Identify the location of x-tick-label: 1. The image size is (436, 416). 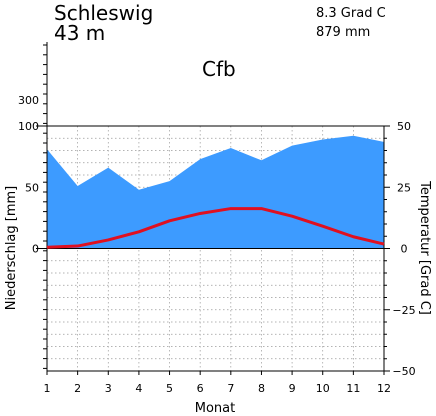
(47, 388).